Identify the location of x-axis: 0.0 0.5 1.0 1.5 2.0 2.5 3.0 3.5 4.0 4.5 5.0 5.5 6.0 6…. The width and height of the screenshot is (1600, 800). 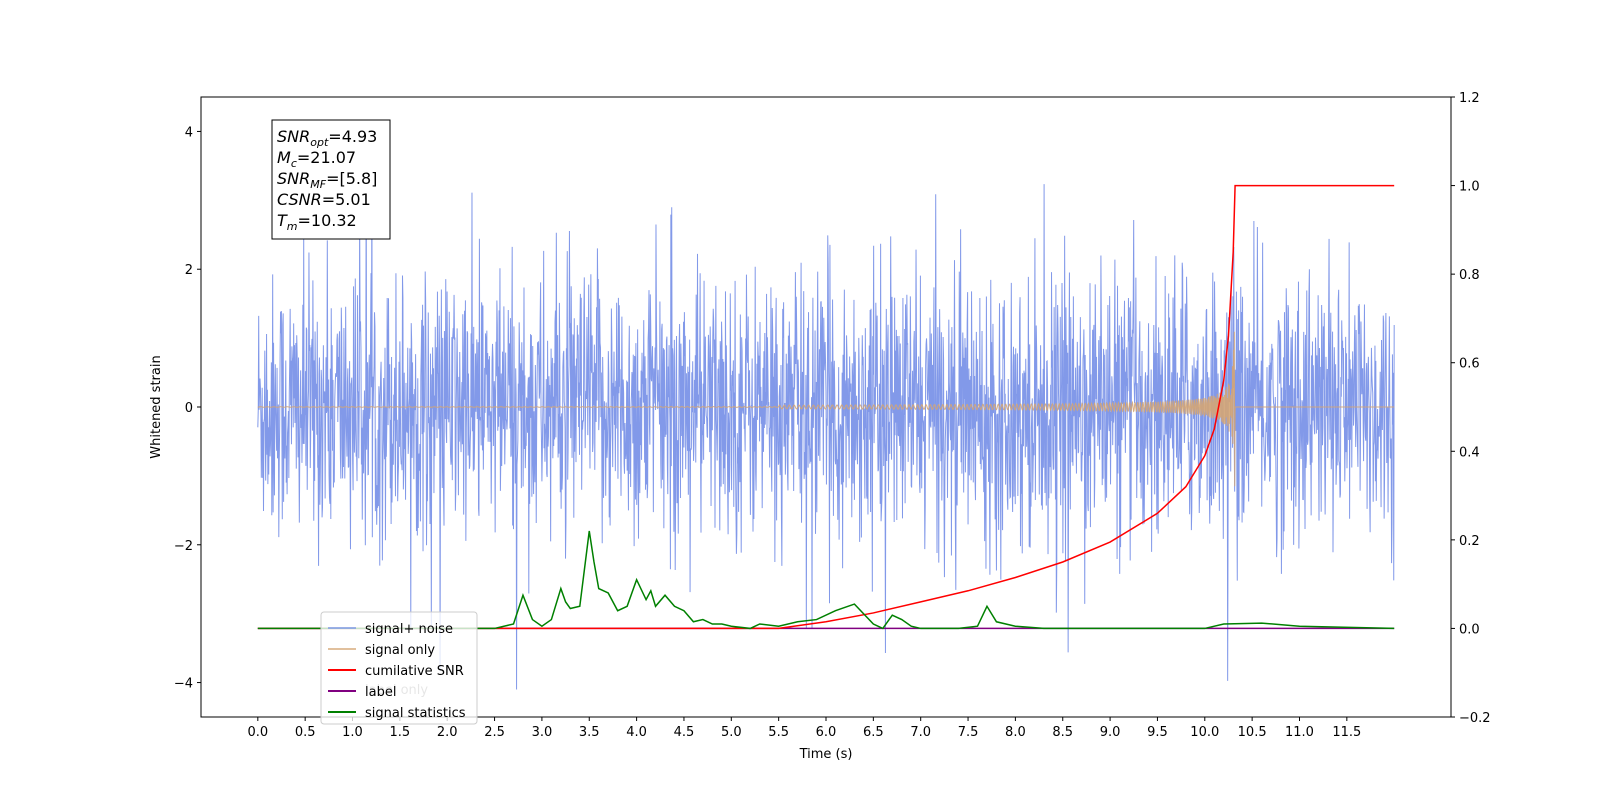
(804, 728).